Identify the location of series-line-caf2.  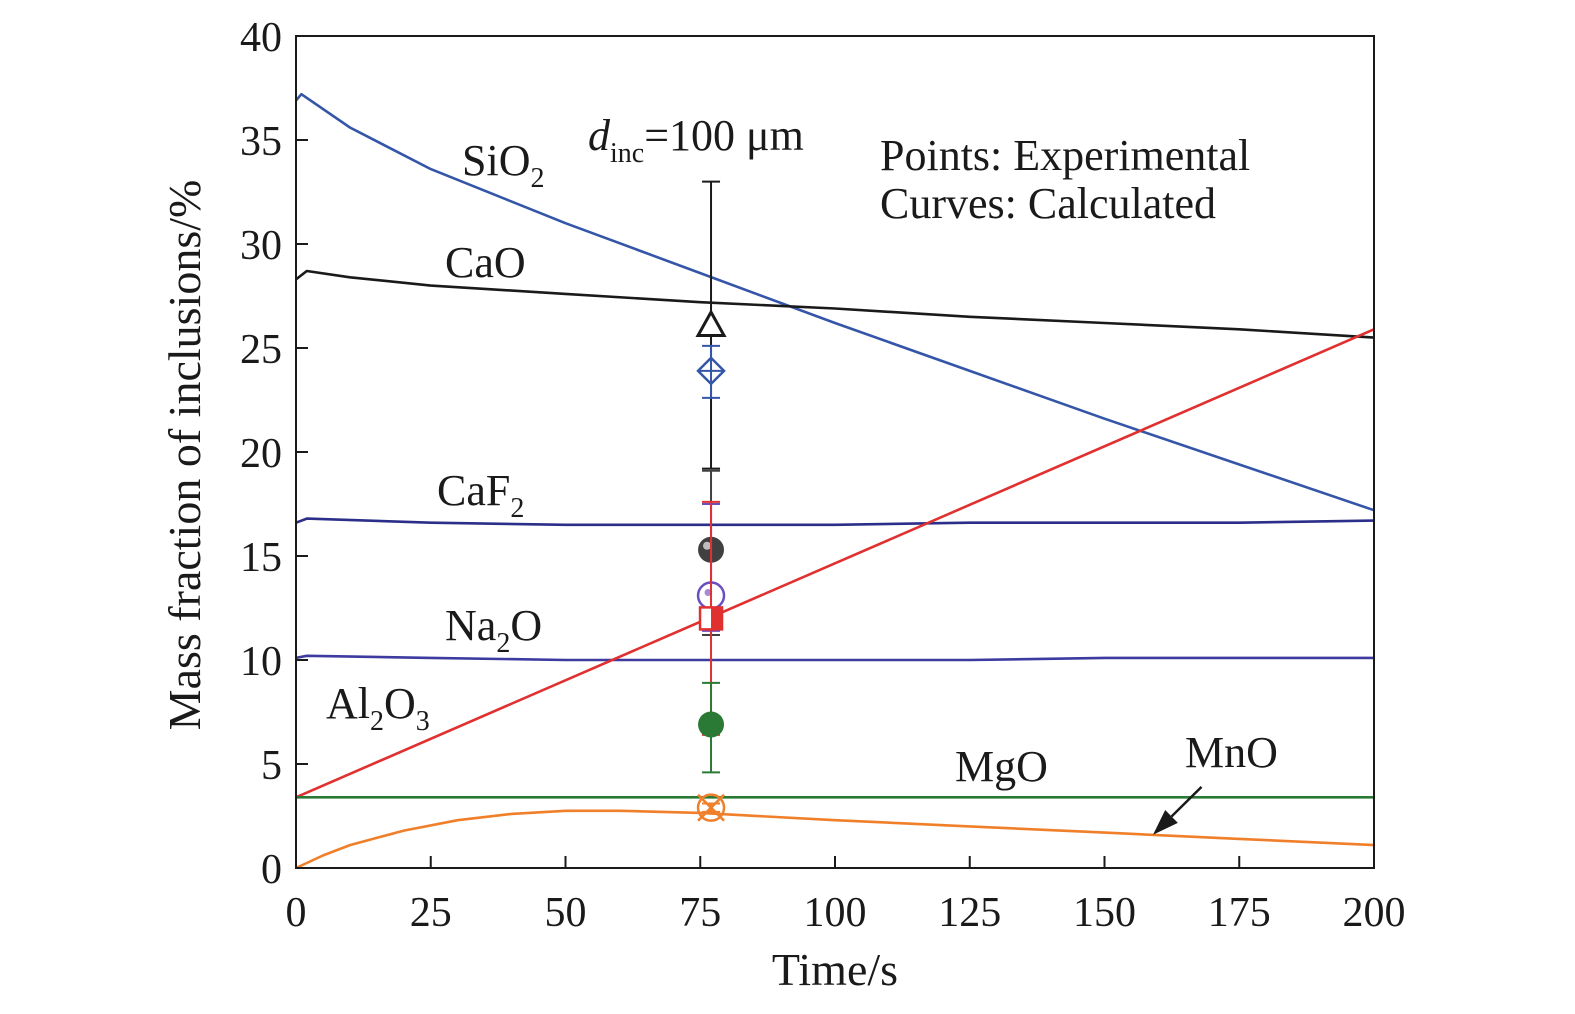
(835, 522).